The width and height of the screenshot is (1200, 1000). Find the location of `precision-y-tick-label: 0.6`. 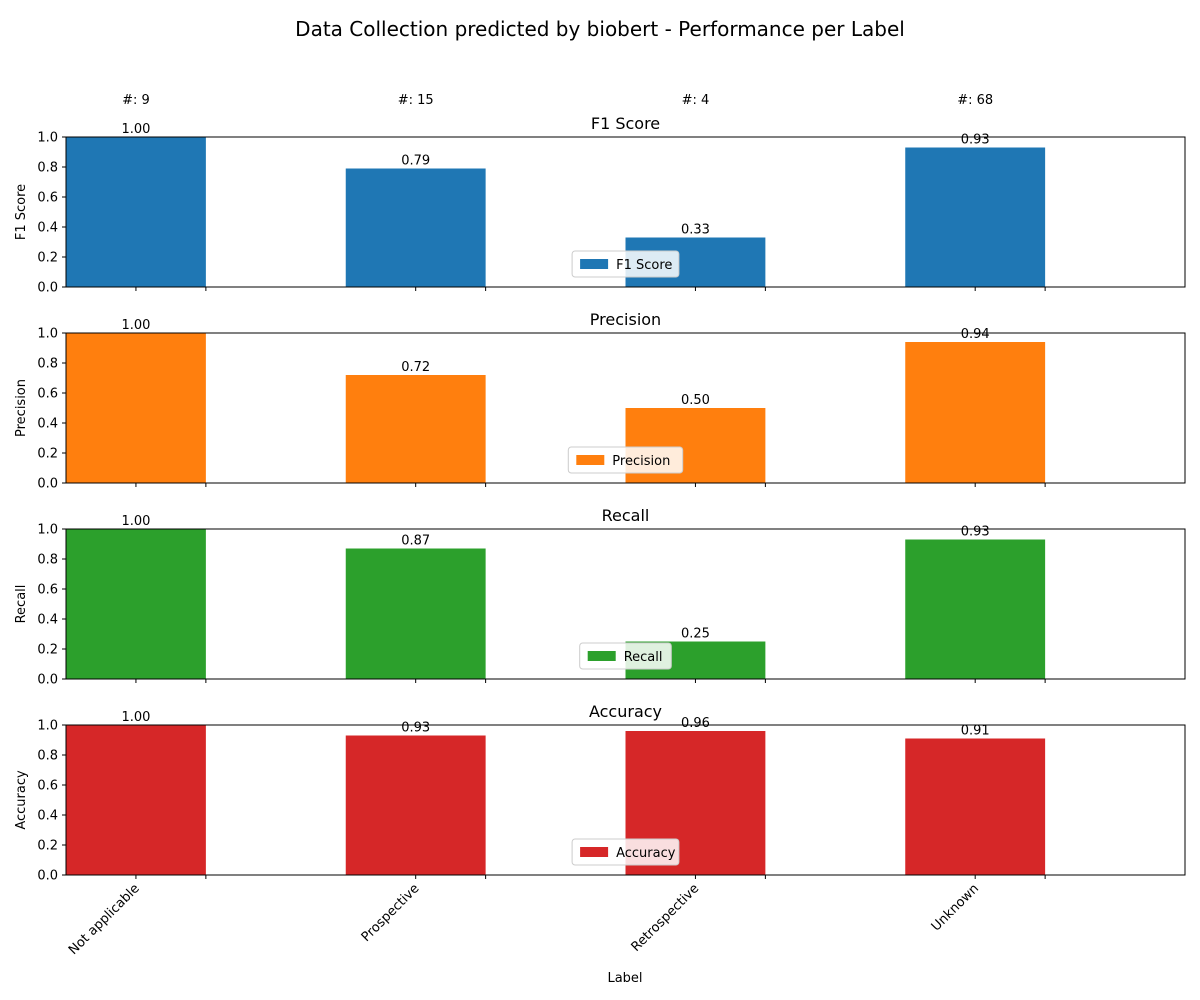

precision-y-tick-label: 0.6 is located at coordinates (47, 394).